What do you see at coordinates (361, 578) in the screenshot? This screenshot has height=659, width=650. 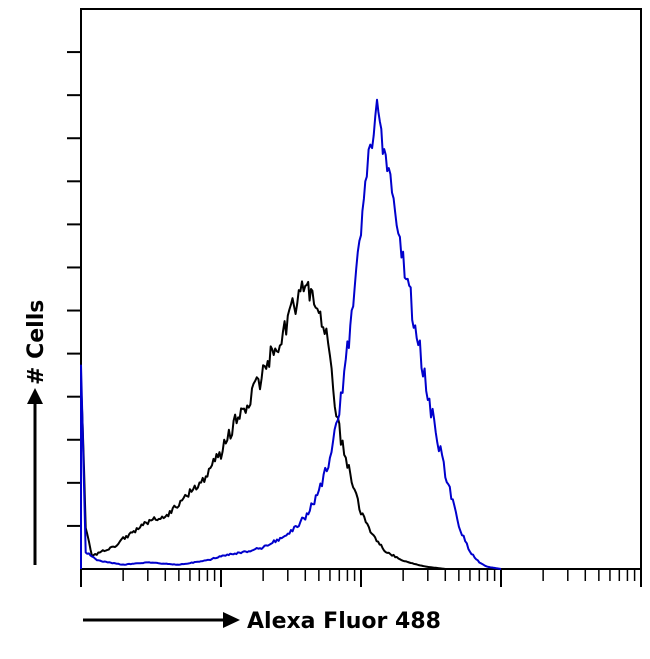 I see `x-axis-ticks` at bounding box center [361, 578].